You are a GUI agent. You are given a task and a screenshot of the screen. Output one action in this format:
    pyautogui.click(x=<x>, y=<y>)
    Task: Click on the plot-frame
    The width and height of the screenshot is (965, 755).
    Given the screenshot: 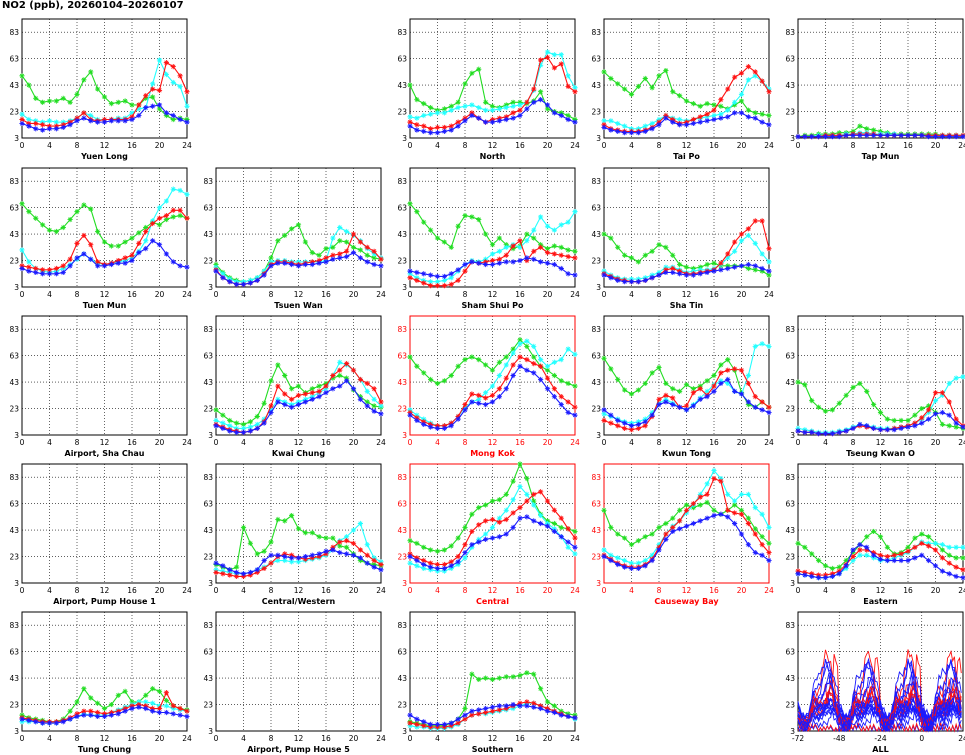 What is the action you would take?
    pyautogui.click(x=686, y=227)
    